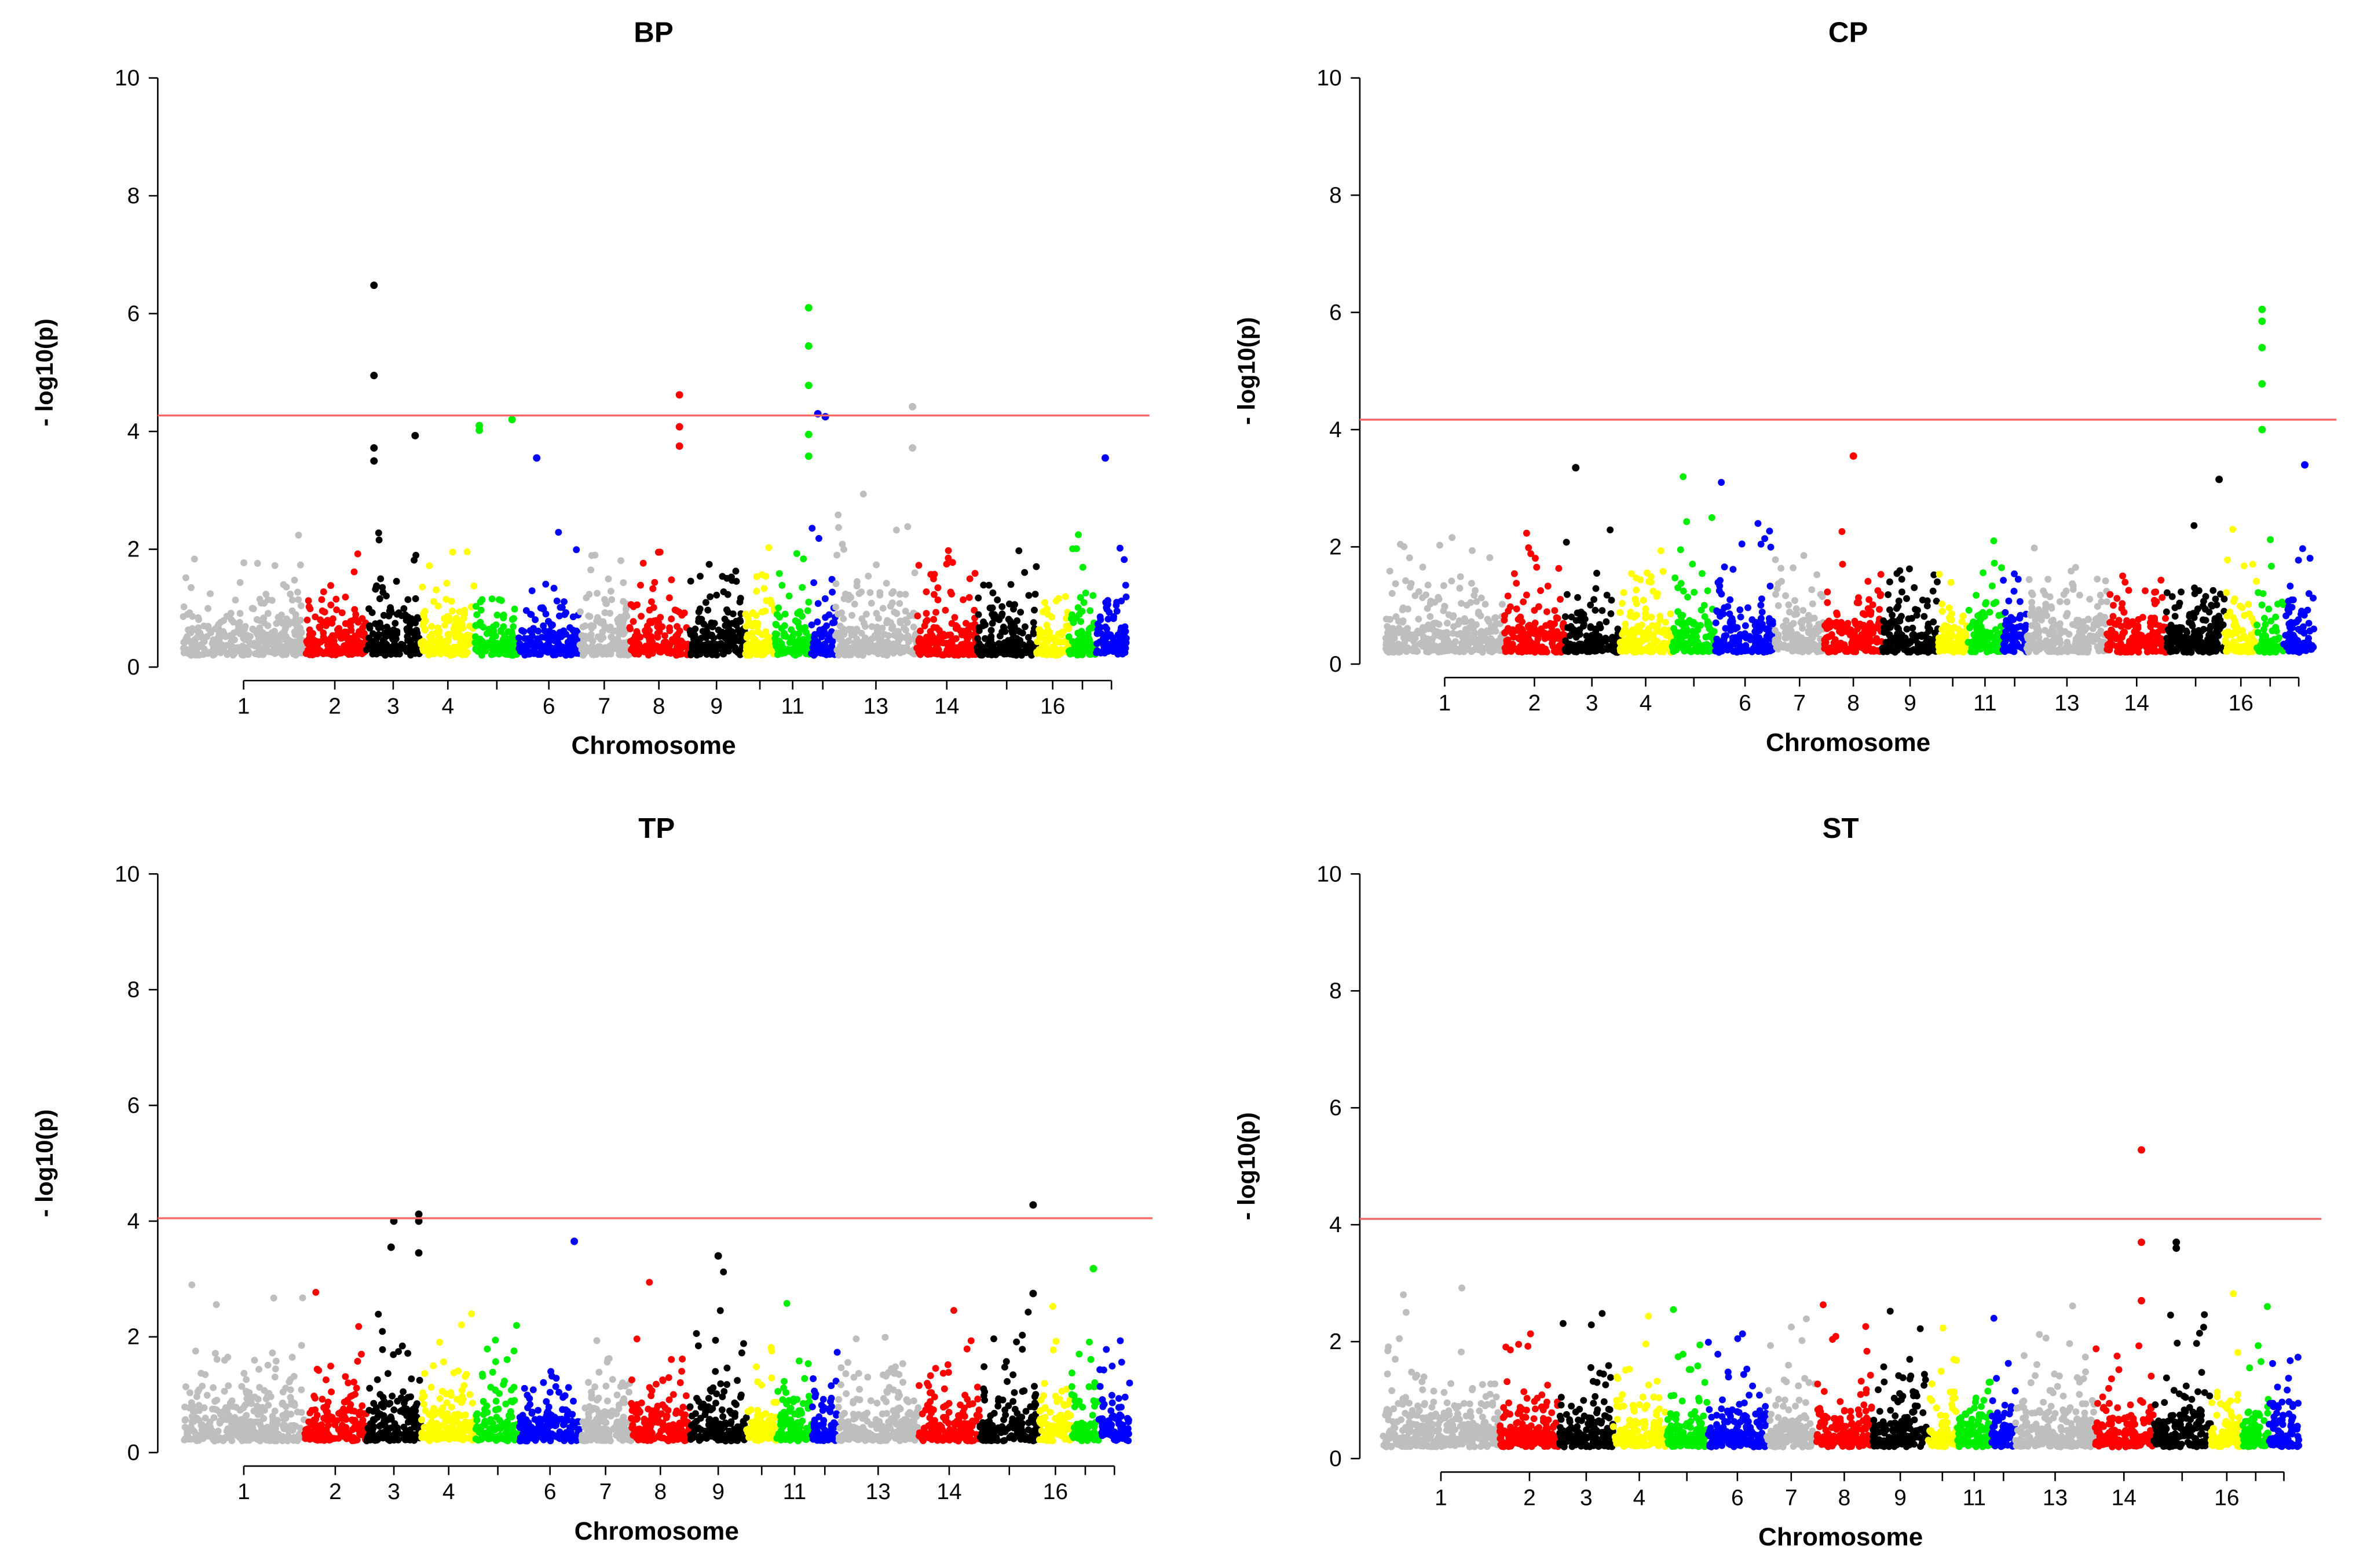 Image resolution: width=2356 pixels, height=1568 pixels. What do you see at coordinates (1336, 546) in the screenshot?
I see `y-tick-label: 2` at bounding box center [1336, 546].